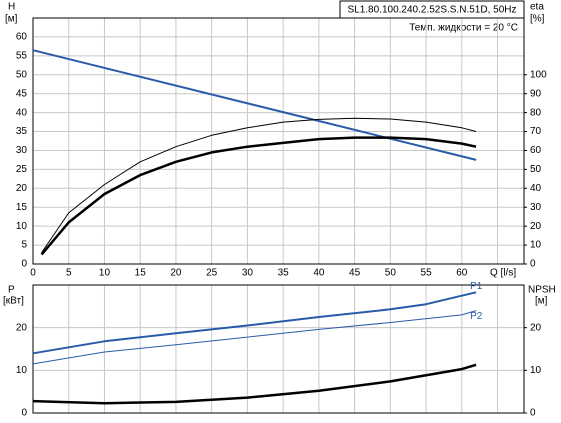 This screenshot has width=561, height=423. I want to click on y-tick-label: 35, so click(22, 131).